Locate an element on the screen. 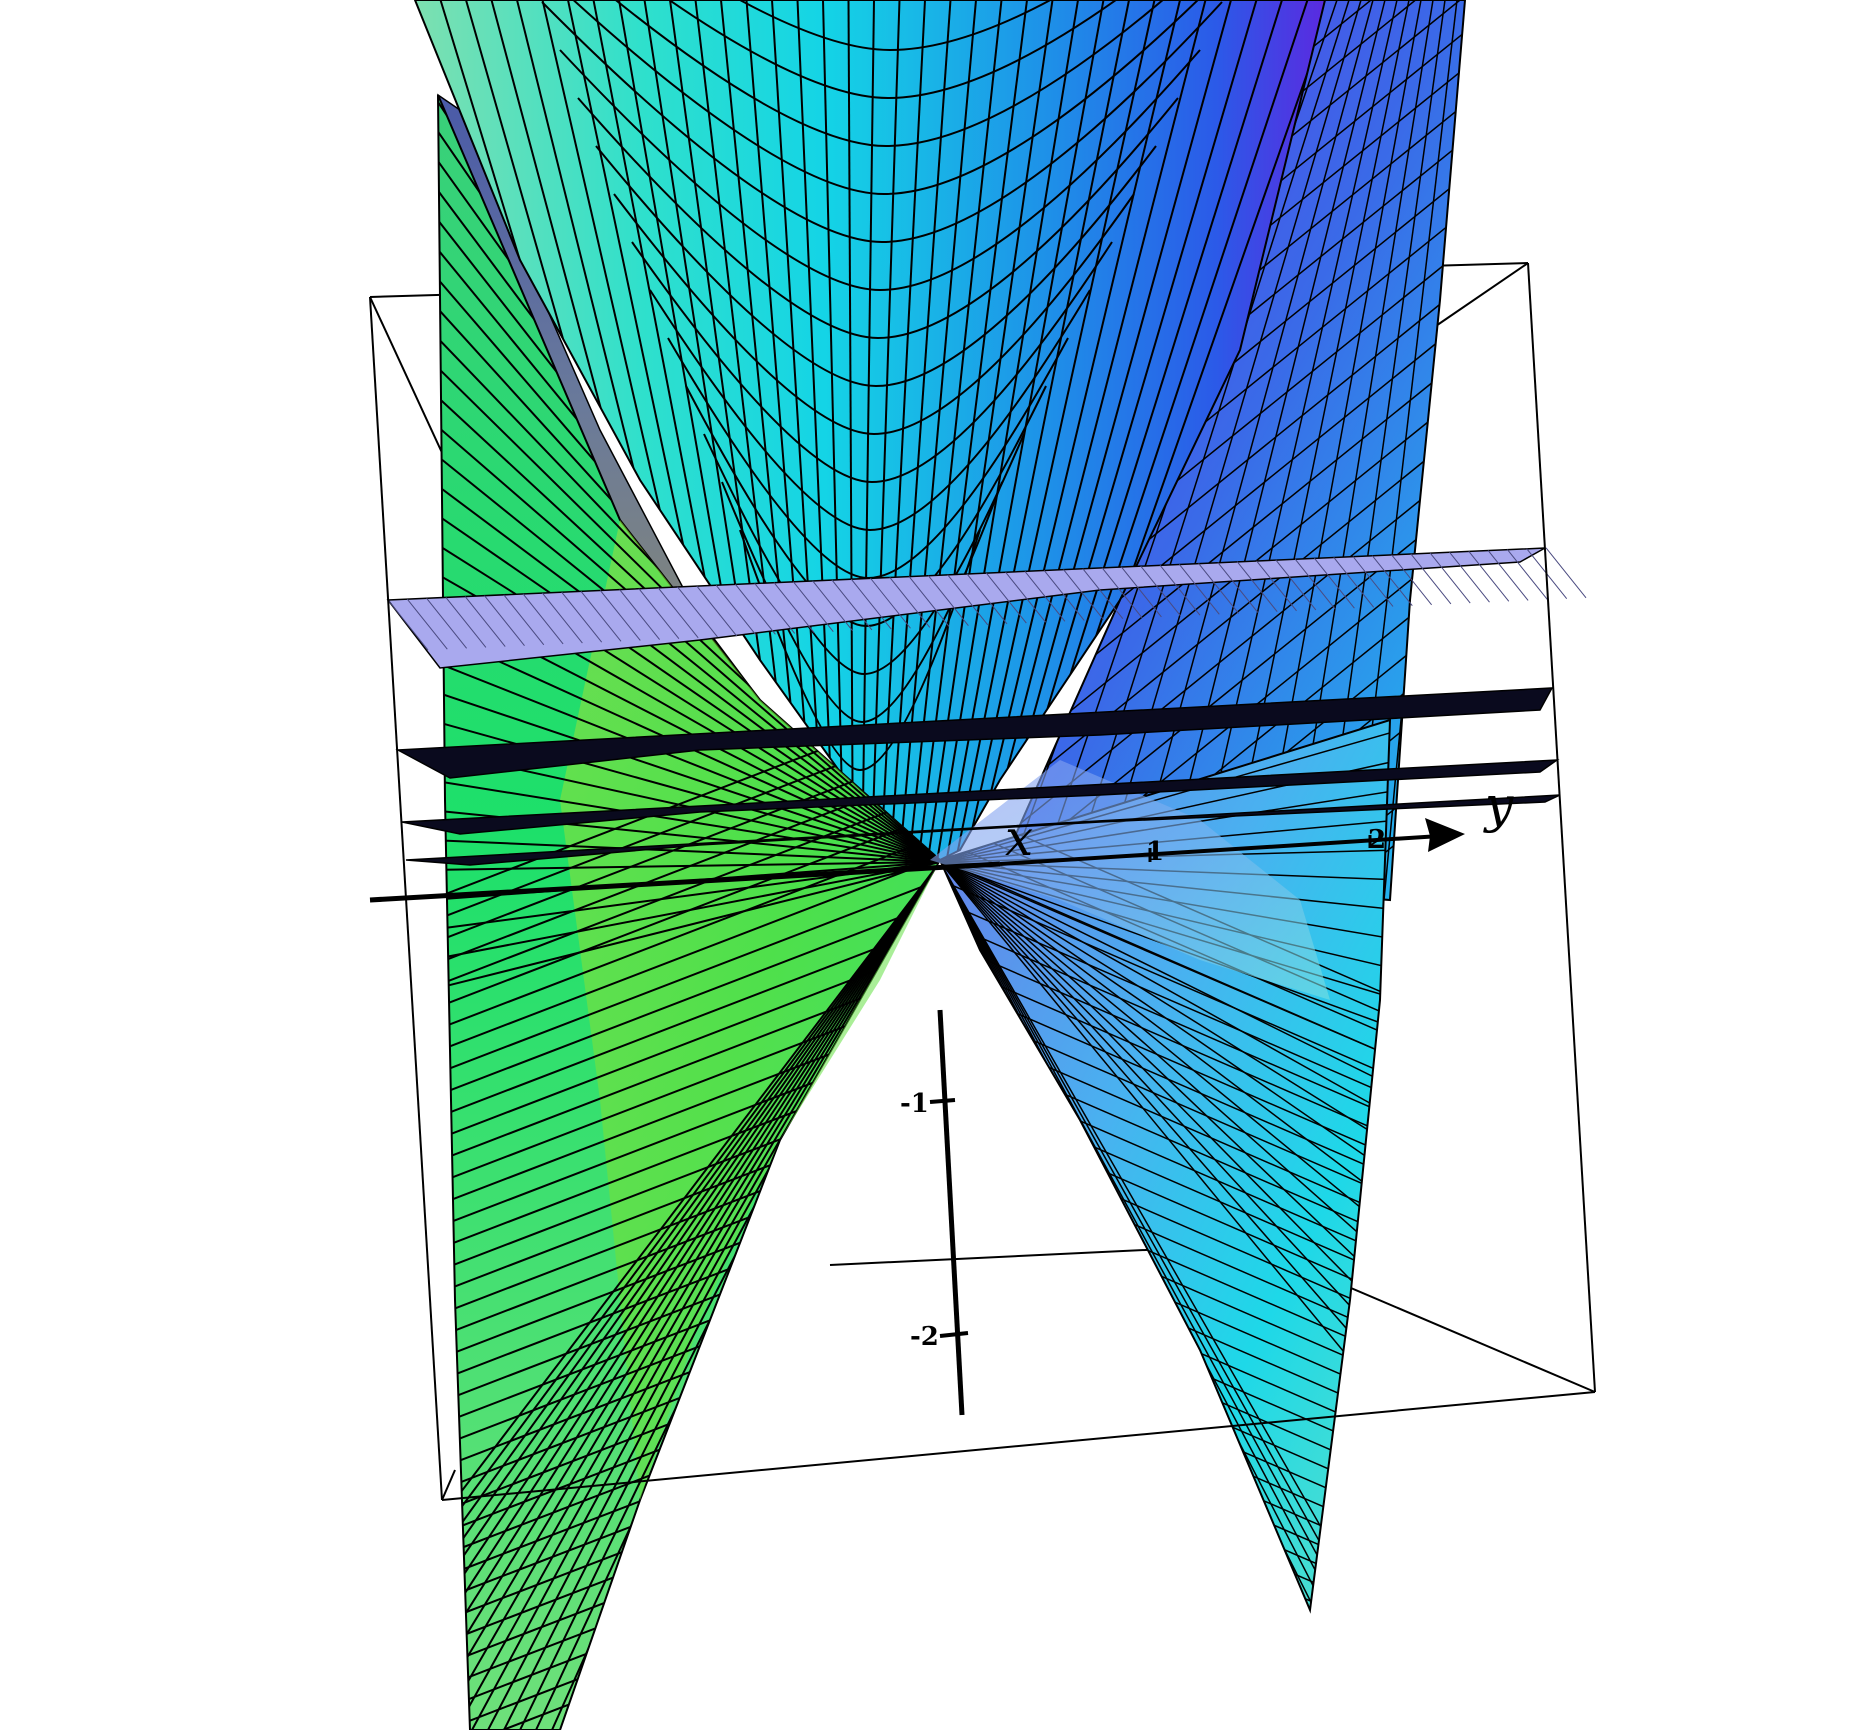 This screenshot has width=1856, height=1730. surface-inner-cone is located at coordinates (1130, 880).